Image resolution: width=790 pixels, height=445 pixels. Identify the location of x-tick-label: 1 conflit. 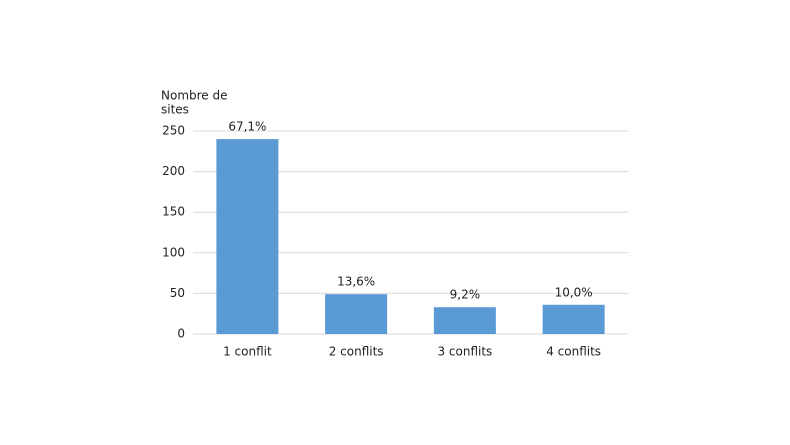
(247, 352).